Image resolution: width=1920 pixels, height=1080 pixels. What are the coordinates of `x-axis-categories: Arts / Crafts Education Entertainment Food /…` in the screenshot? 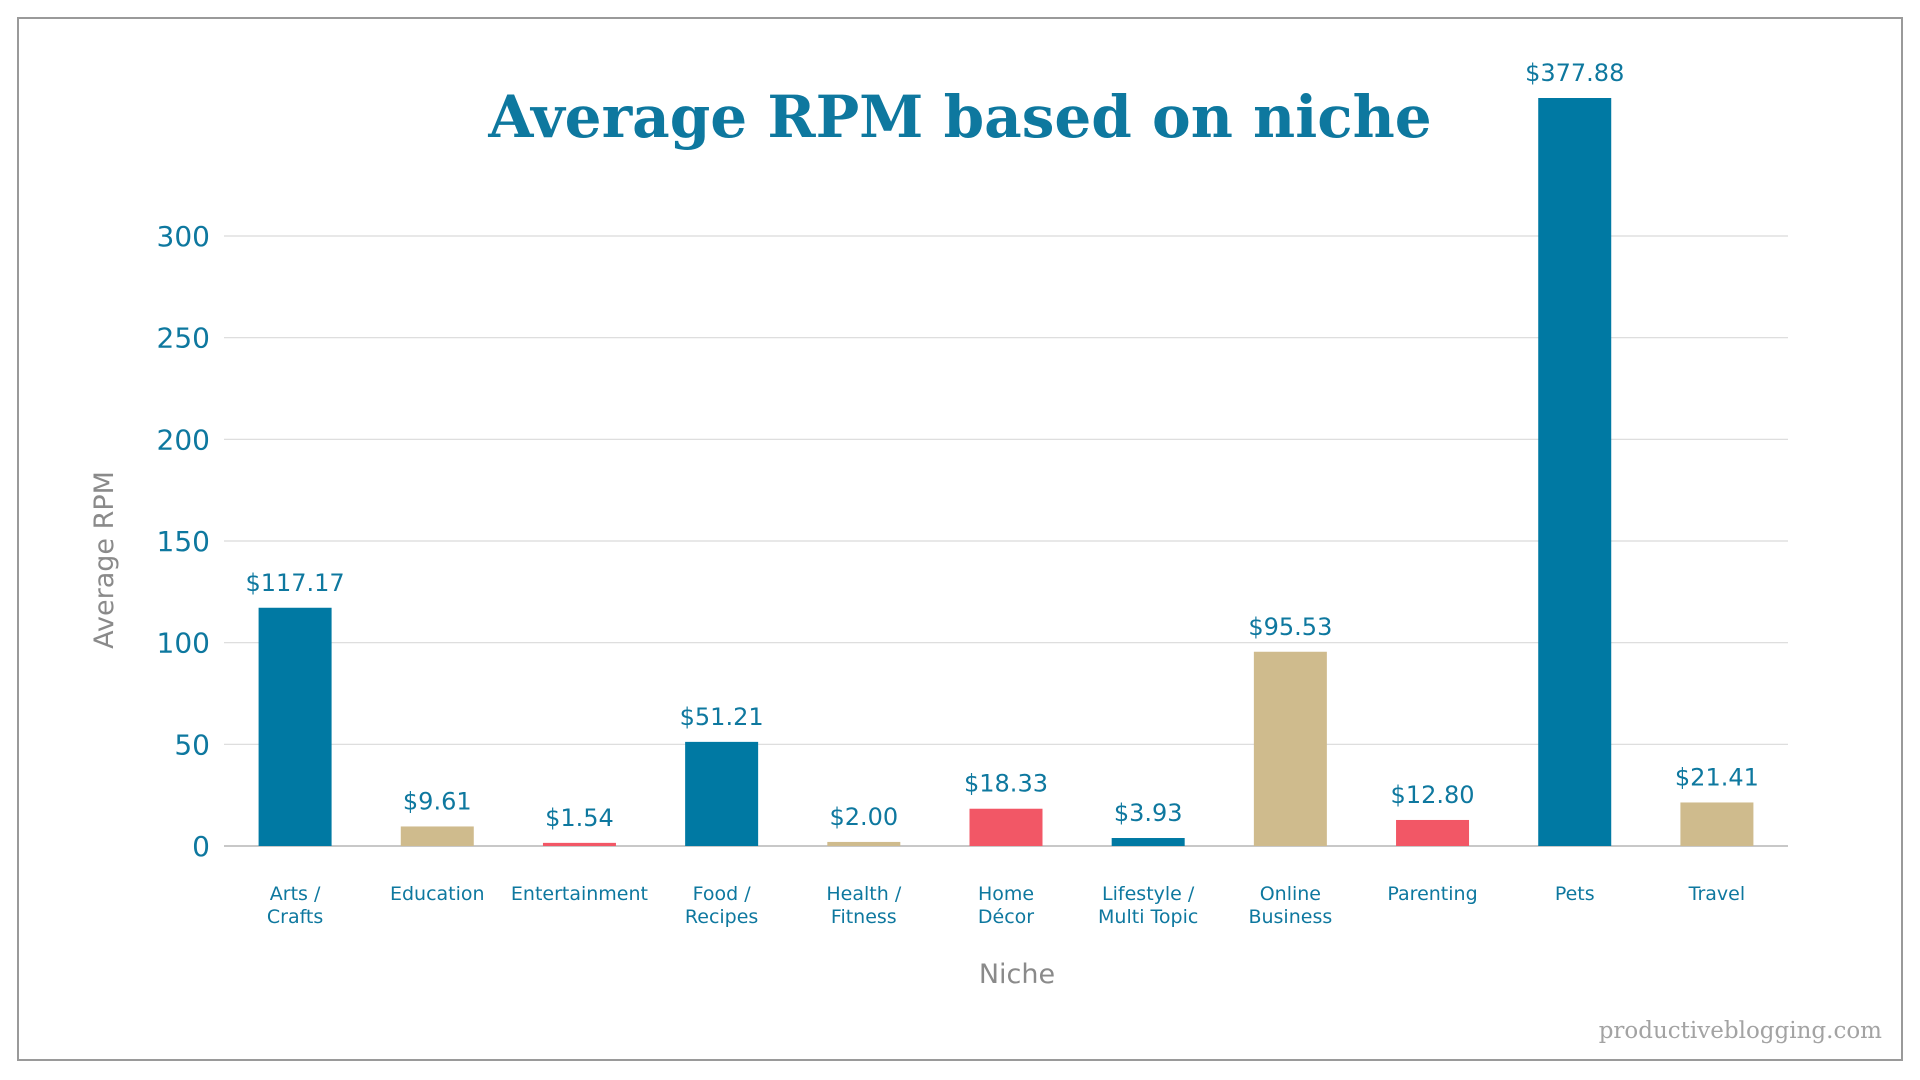 It's located at (1006, 905).